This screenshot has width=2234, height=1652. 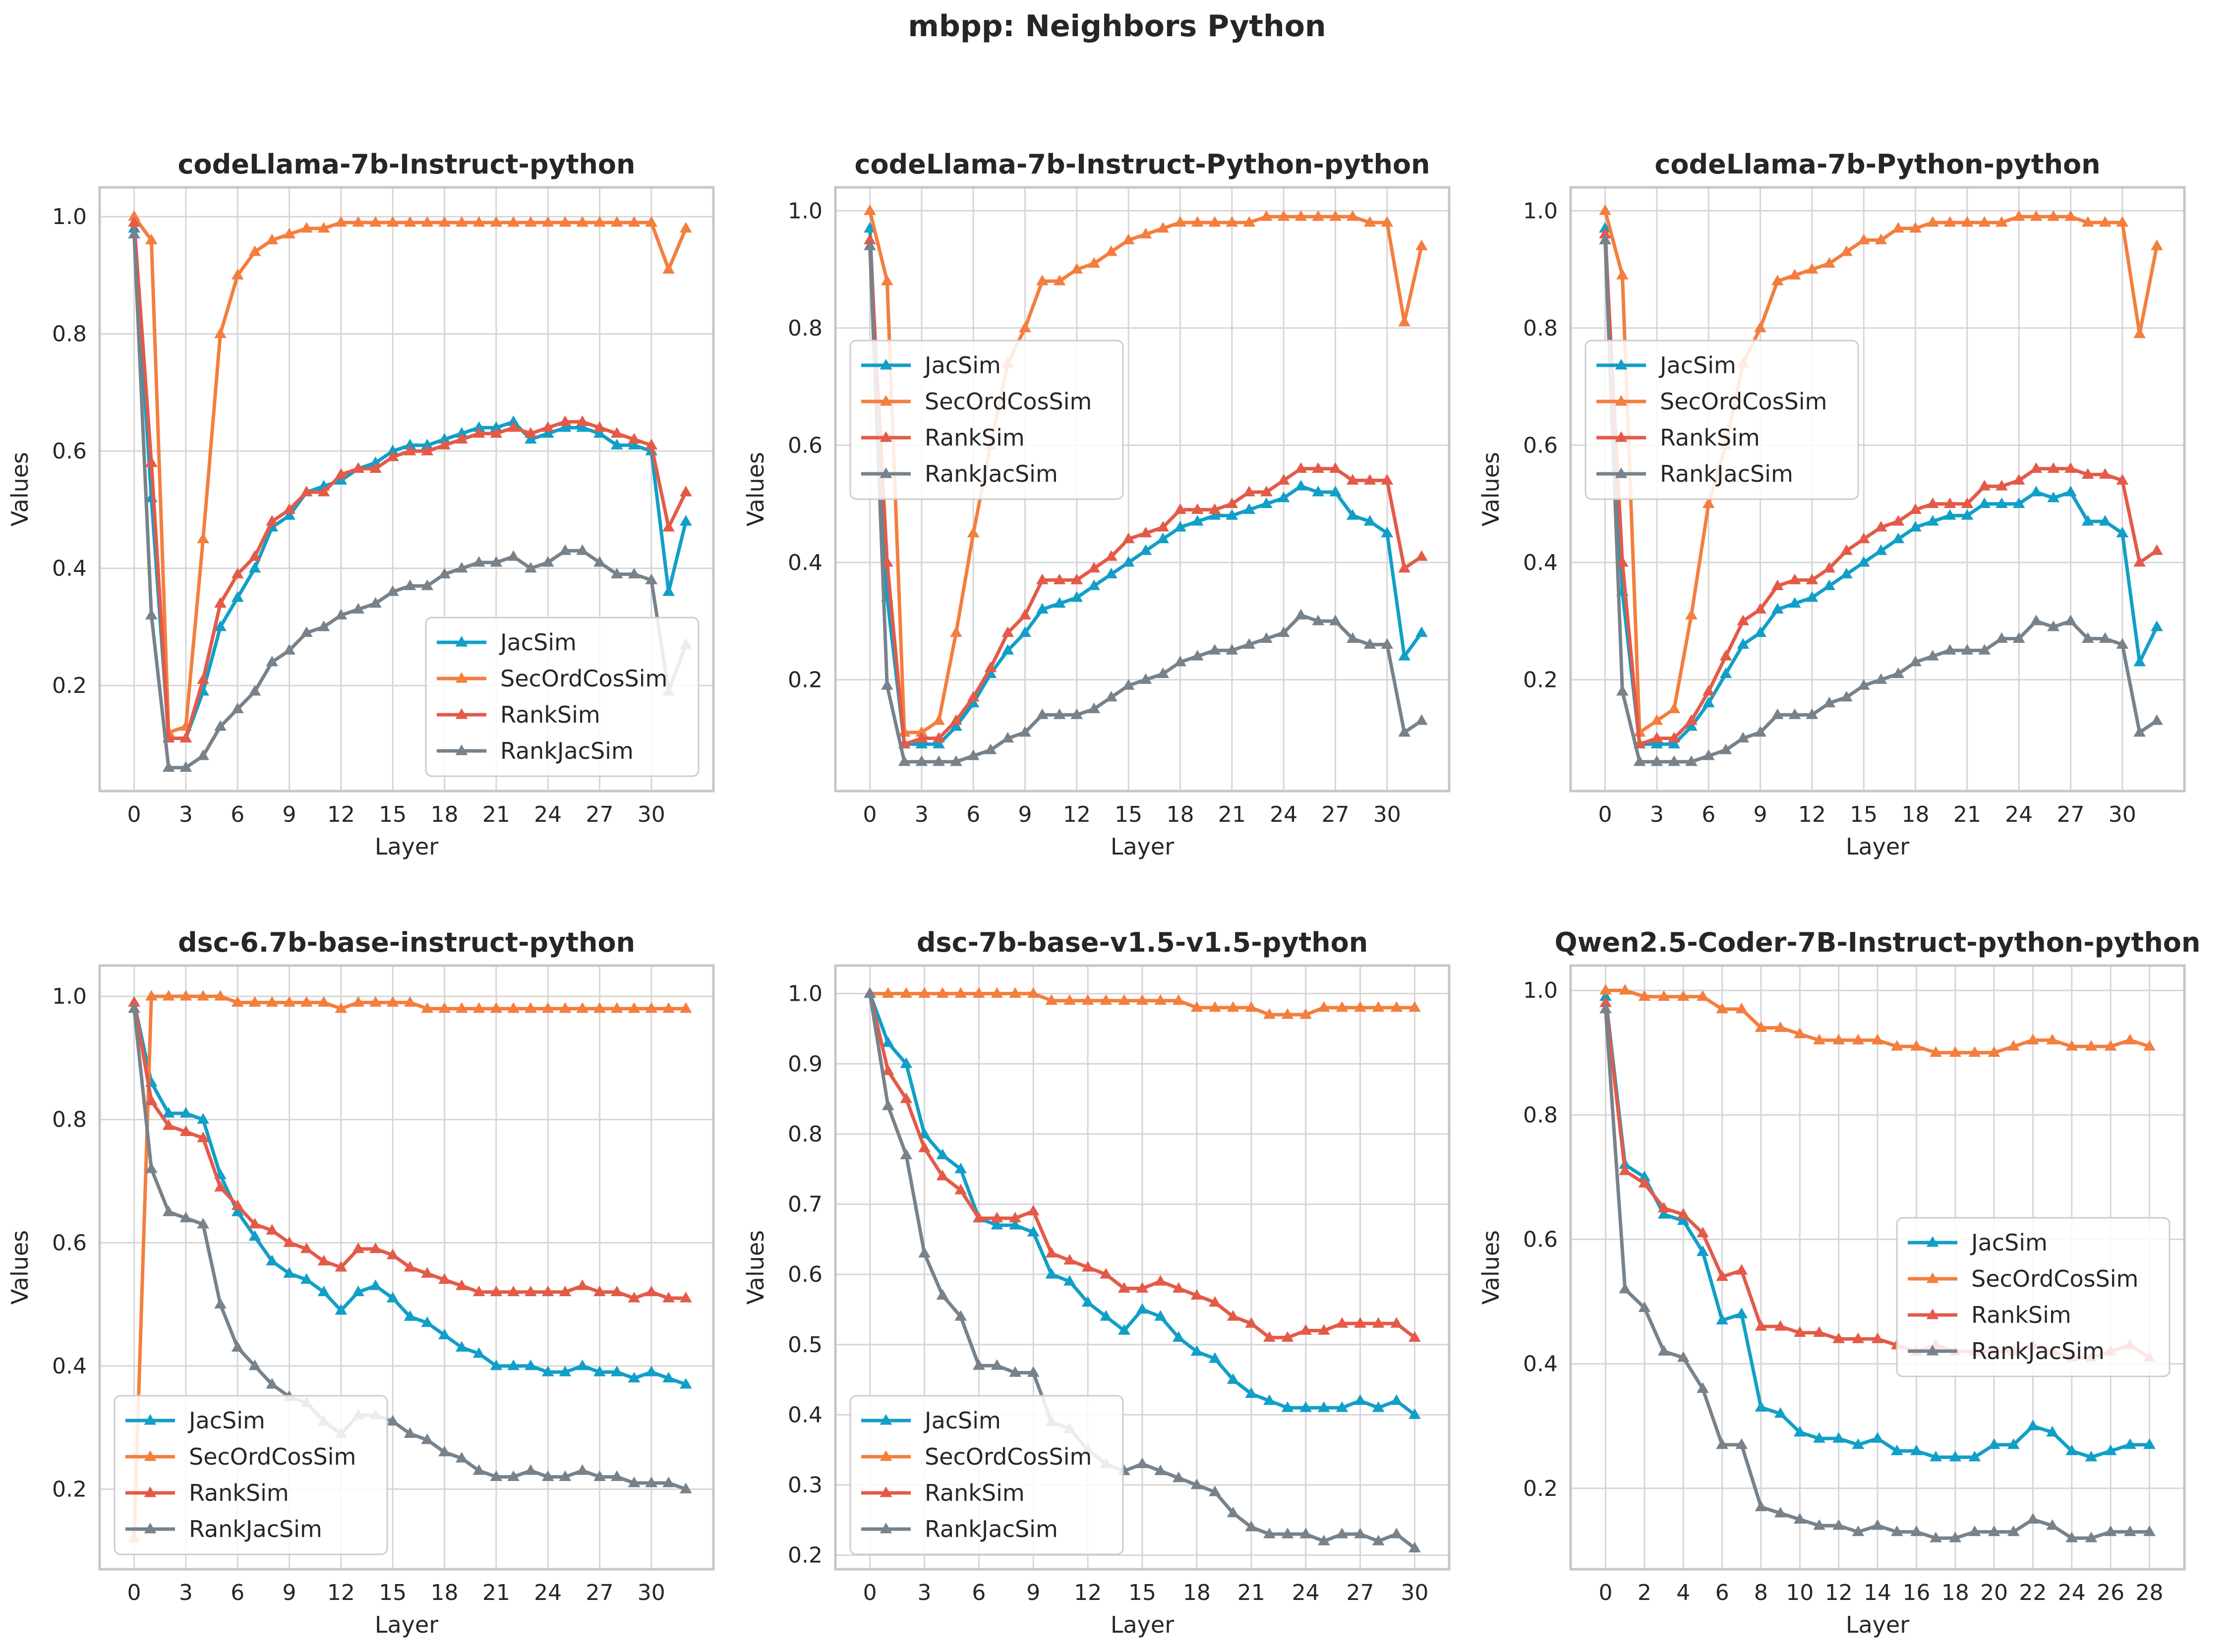 What do you see at coordinates (1916, 1592) in the screenshot?
I see `x-tick-label: 16` at bounding box center [1916, 1592].